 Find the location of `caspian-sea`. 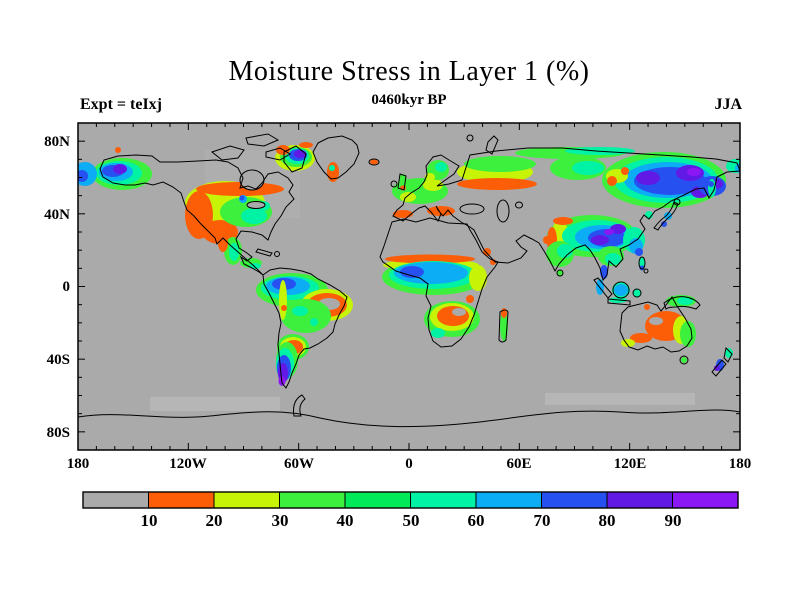

caspian-sea is located at coordinates (503, 211).